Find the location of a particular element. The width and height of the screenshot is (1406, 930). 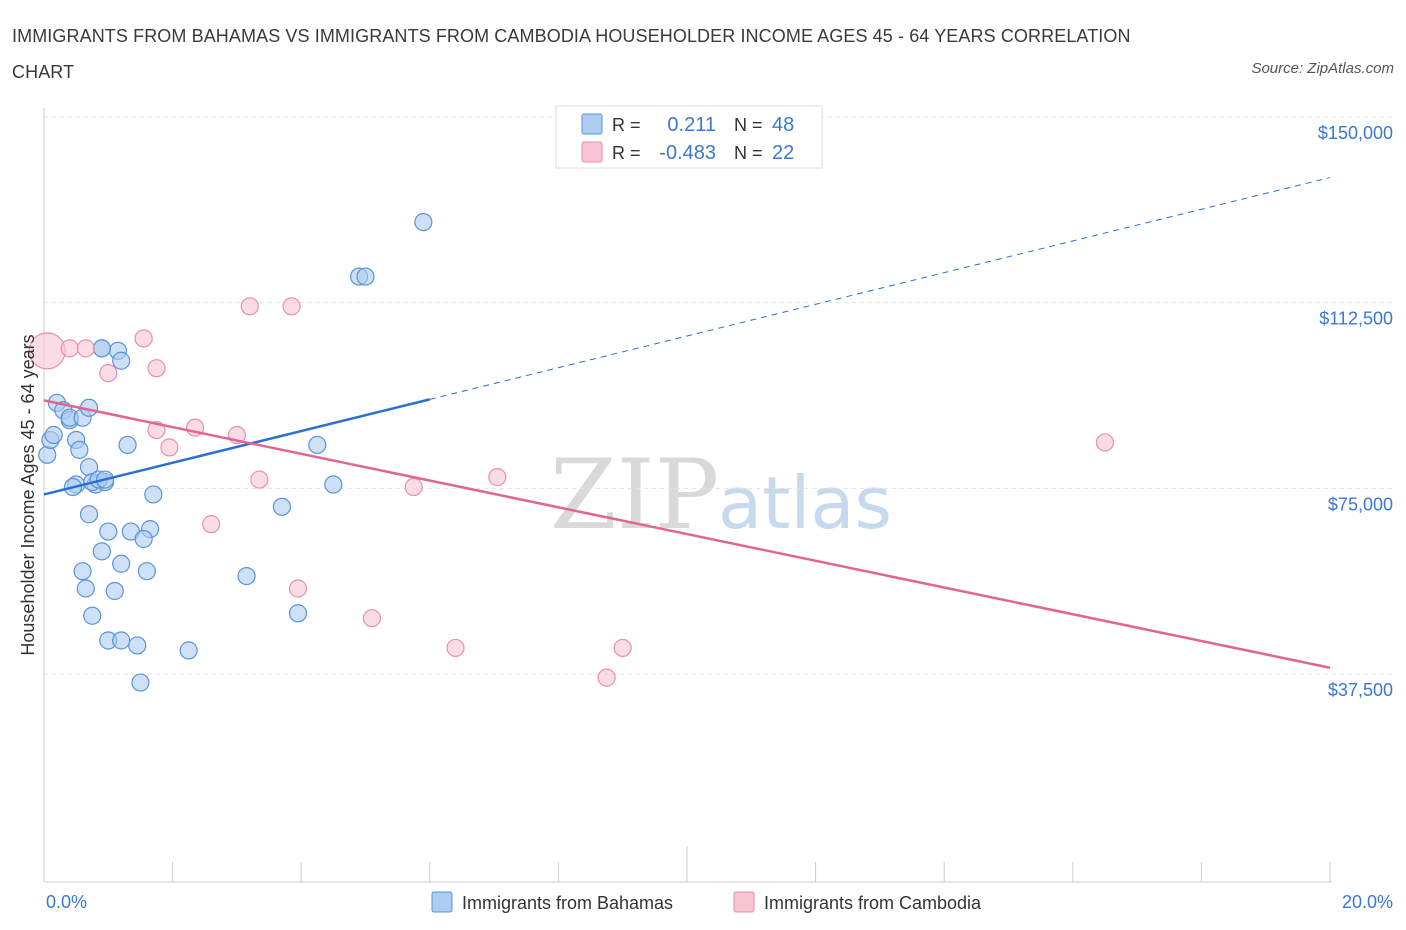

stats-legend: R = 0.211 N = 48 R = -0.483 N = 22 is located at coordinates (689, 137).